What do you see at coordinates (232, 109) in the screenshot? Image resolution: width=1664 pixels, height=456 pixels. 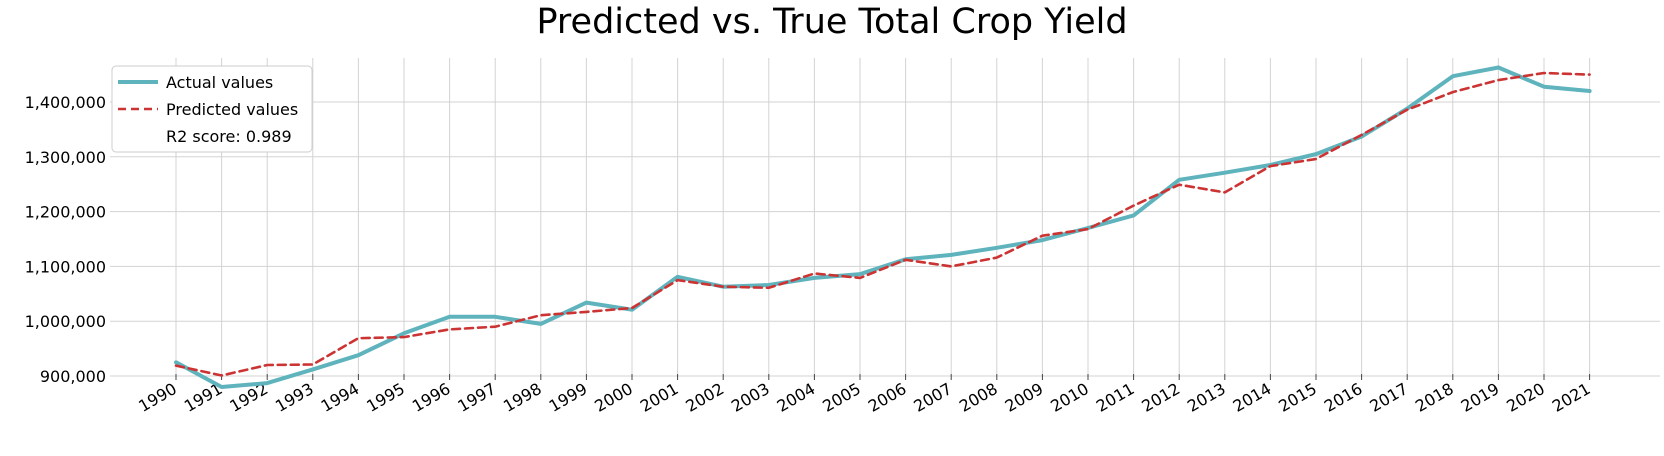 I see `legend-label-predicted: Predicted values` at bounding box center [232, 109].